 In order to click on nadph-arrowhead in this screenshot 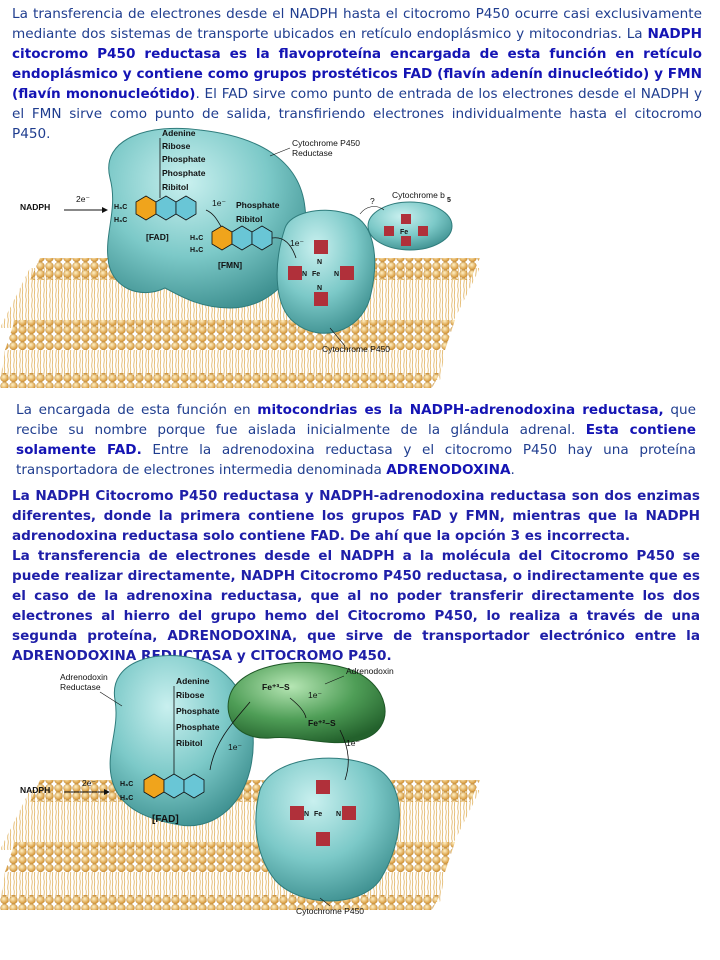, I will do `click(105, 210)`.